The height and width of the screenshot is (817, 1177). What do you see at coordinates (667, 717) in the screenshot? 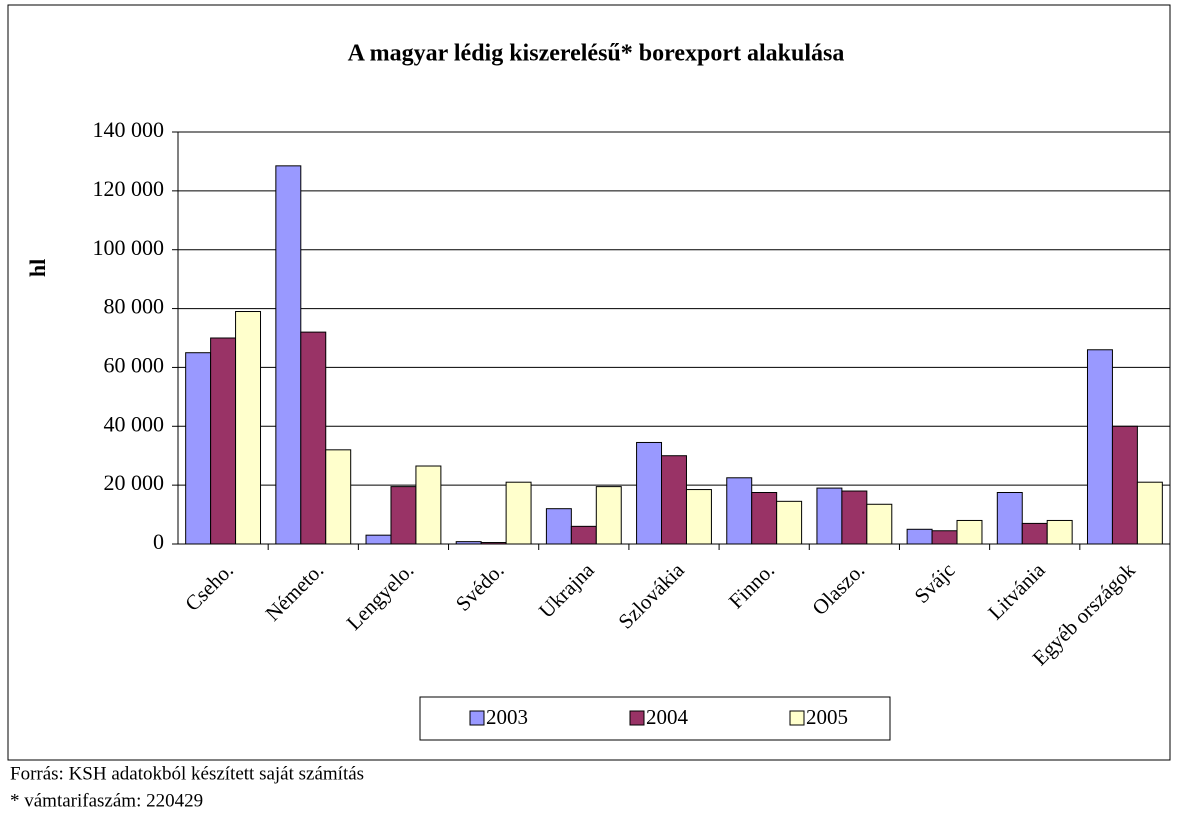
I see `legend-label: 2004` at bounding box center [667, 717].